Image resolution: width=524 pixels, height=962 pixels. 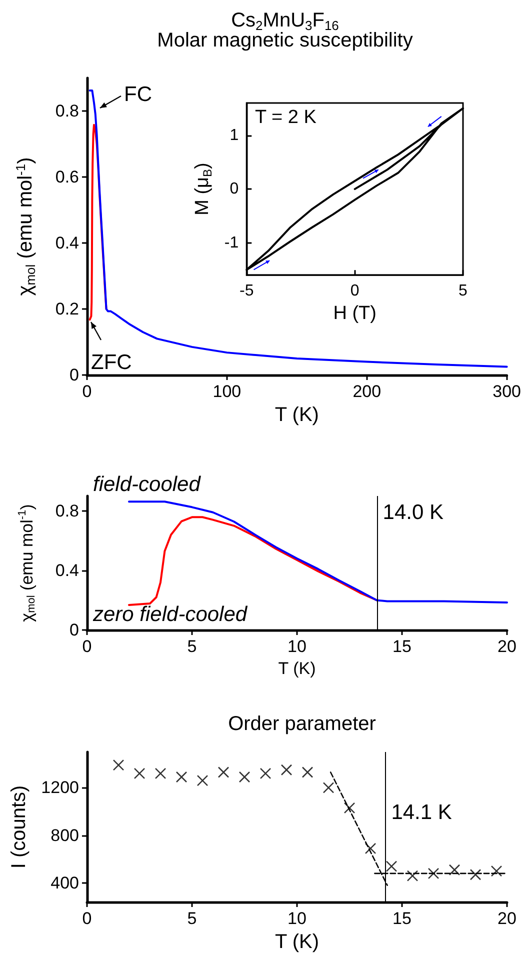 I want to click on series-label: ZFC, so click(x=111, y=362).